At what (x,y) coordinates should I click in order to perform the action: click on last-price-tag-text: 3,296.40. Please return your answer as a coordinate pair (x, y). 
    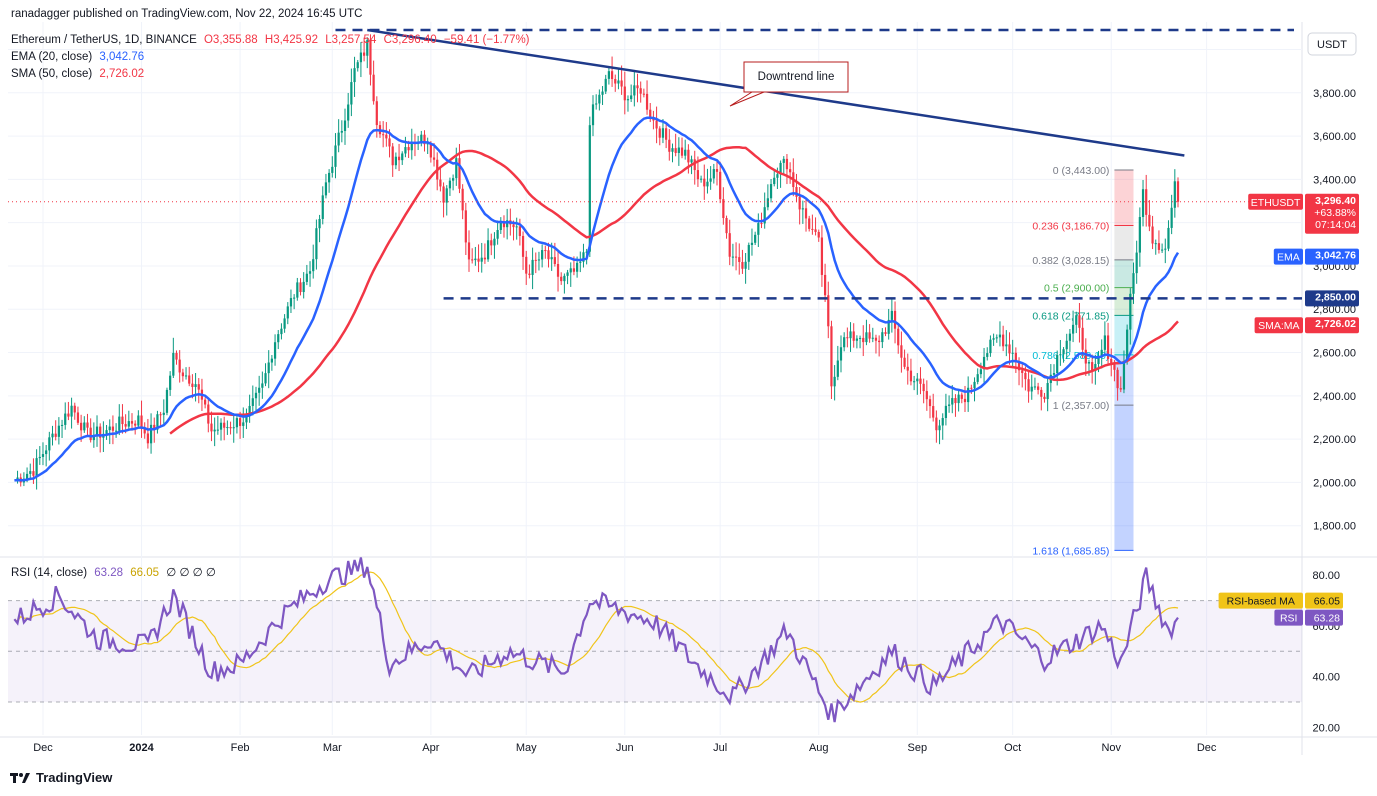
    Looking at the image, I should click on (1335, 201).